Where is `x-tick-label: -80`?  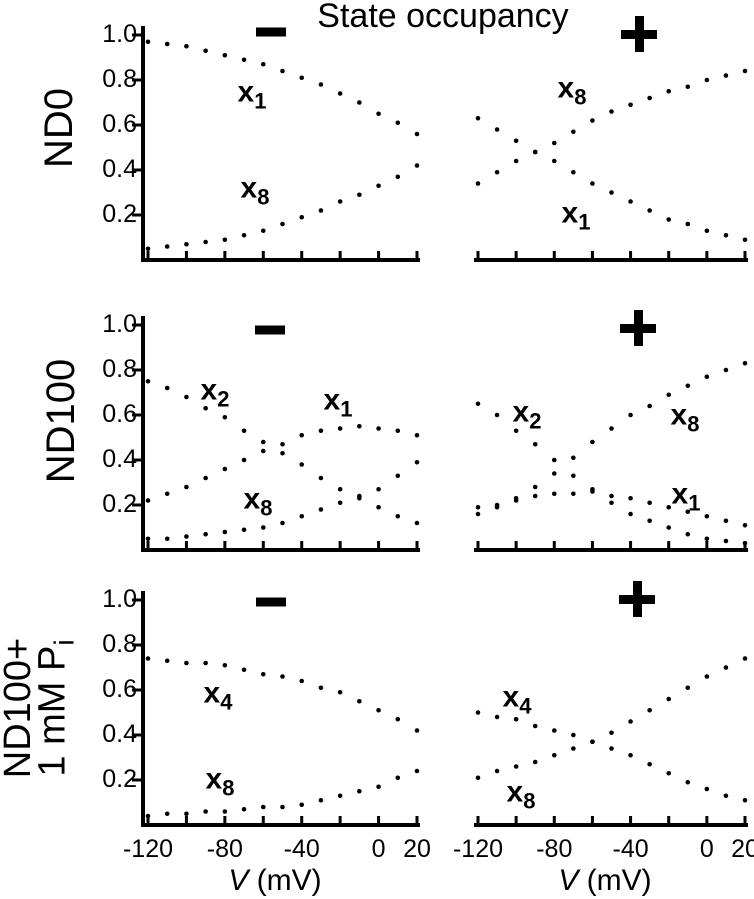 x-tick-label: -80 is located at coordinates (554, 849).